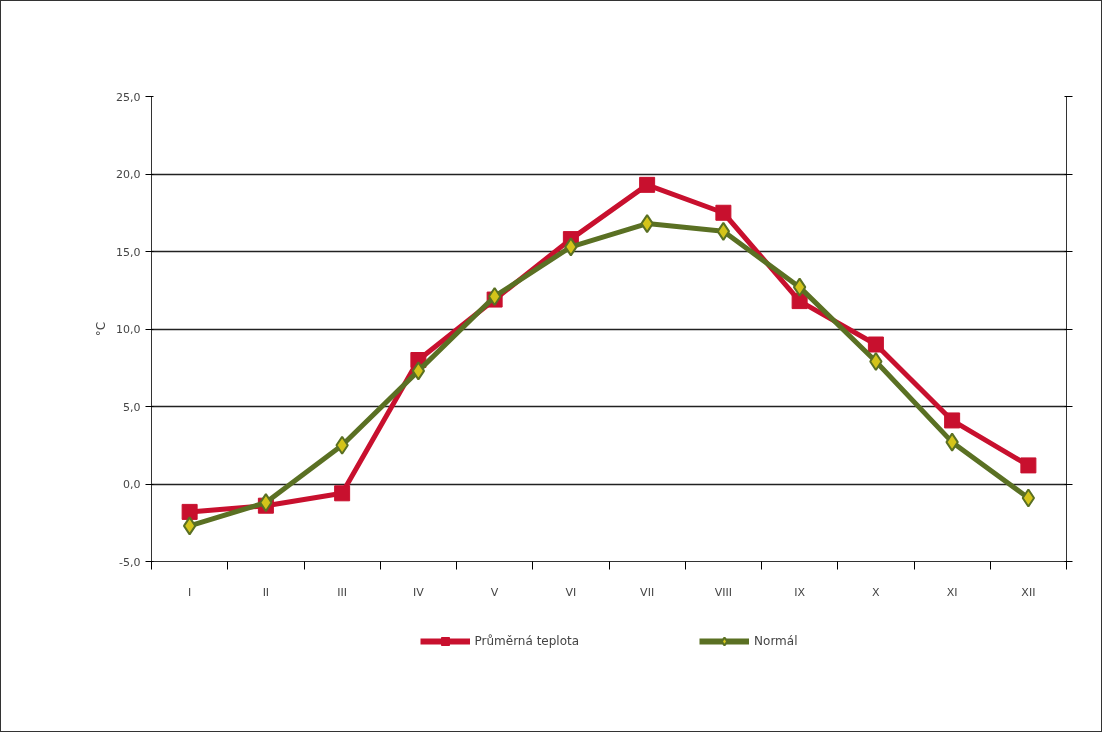 Image resolution: width=1106 pixels, height=742 pixels. What do you see at coordinates (527, 641) in the screenshot?
I see `legend-label: Průměrná teplota` at bounding box center [527, 641].